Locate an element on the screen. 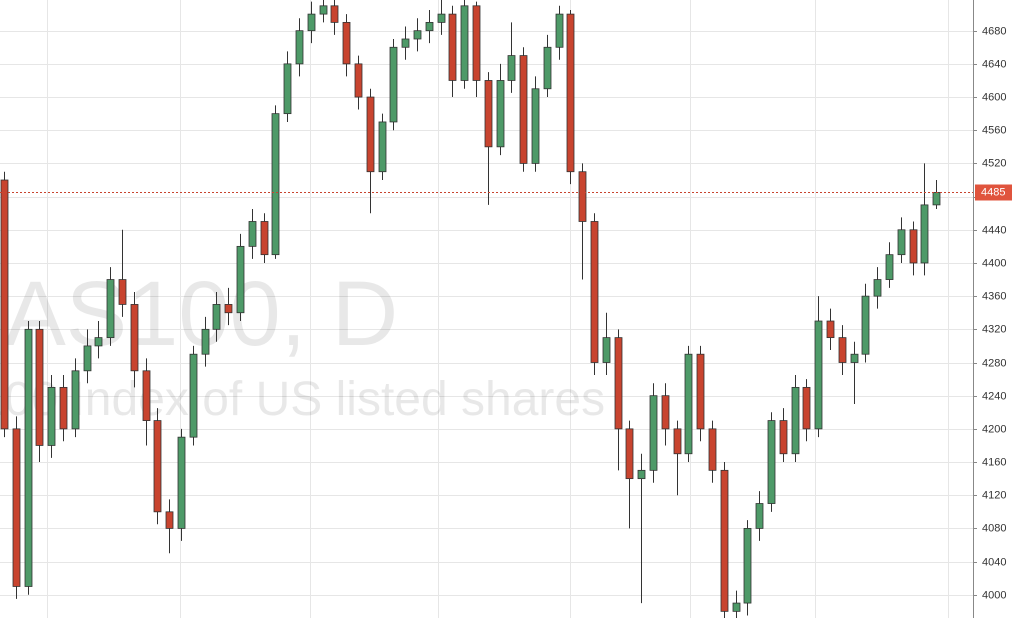 The width and height of the screenshot is (1012, 618). y-tick-label: 4440 is located at coordinates (994, 230).